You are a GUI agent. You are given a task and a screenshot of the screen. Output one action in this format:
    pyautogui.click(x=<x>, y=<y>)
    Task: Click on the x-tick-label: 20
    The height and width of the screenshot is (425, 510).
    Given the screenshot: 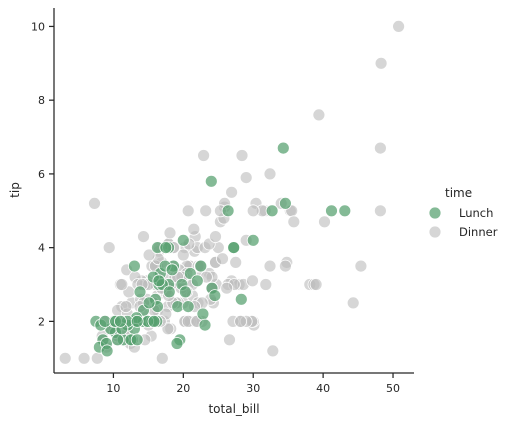 What is the action you would take?
    pyautogui.click(x=183, y=388)
    